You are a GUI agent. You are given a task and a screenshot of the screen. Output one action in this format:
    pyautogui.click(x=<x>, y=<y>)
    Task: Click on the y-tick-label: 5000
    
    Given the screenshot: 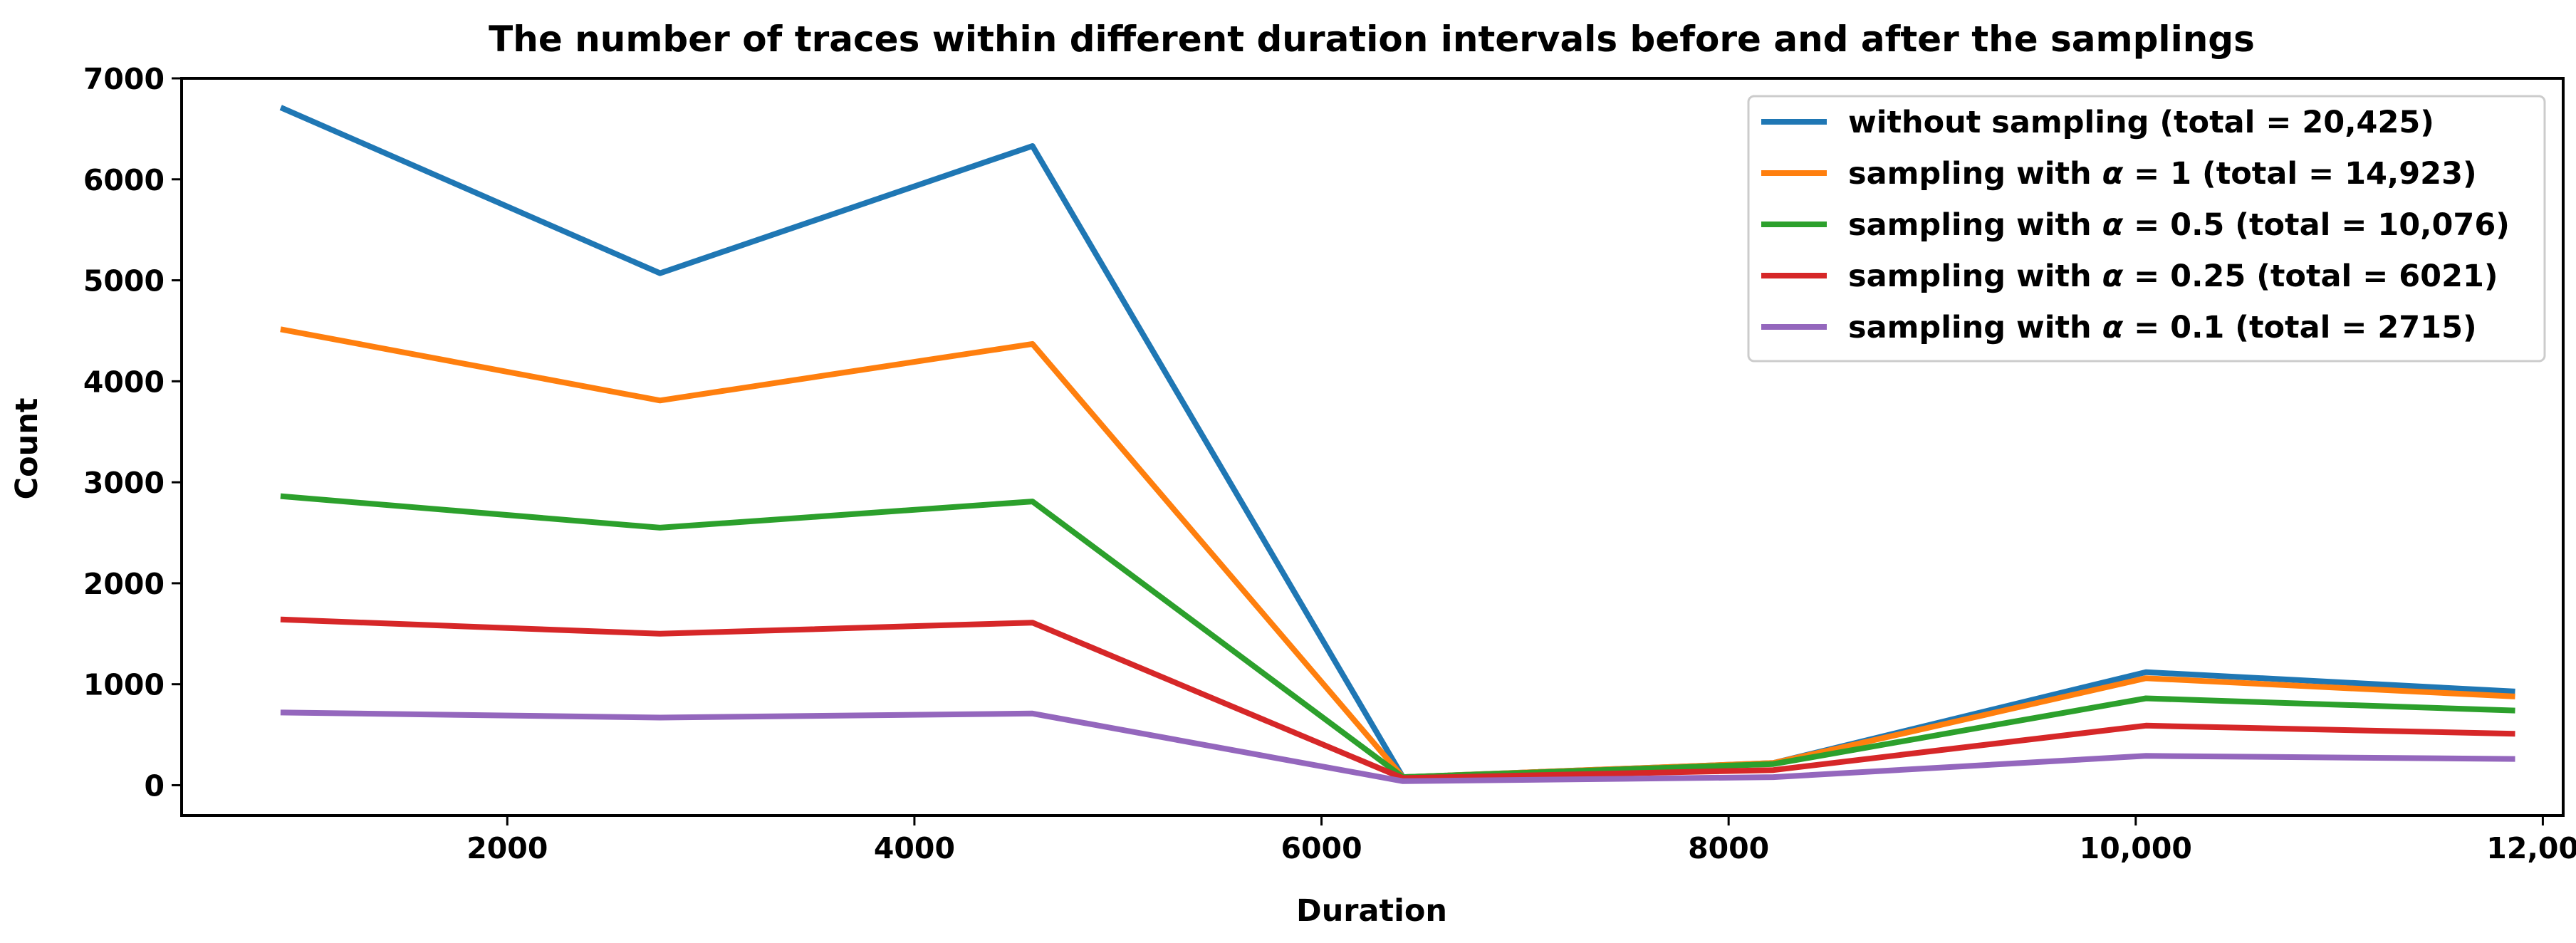 What is the action you would take?
    pyautogui.click(x=124, y=281)
    